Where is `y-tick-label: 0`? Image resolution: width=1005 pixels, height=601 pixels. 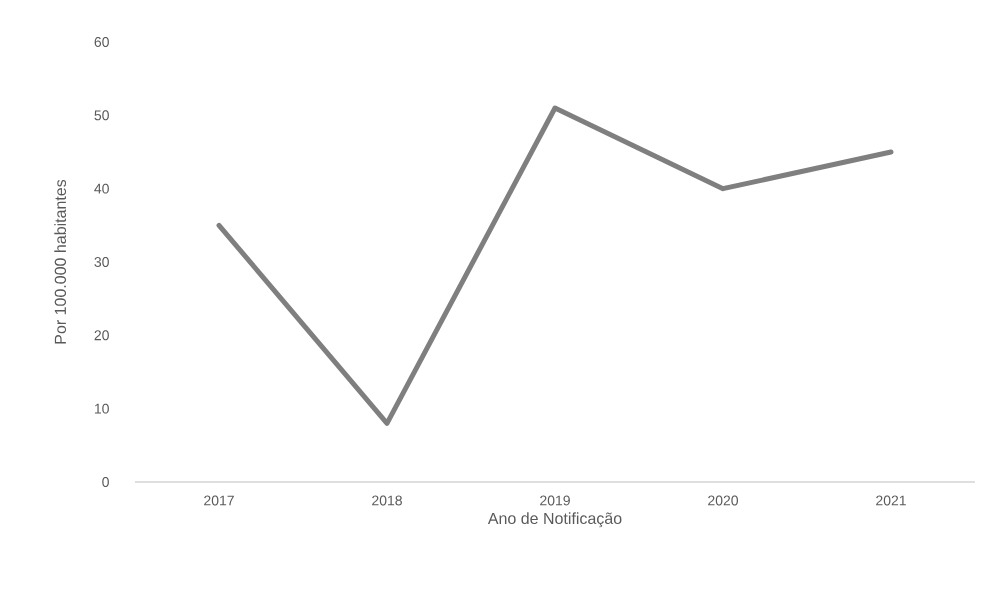 y-tick-label: 0 is located at coordinates (105, 482).